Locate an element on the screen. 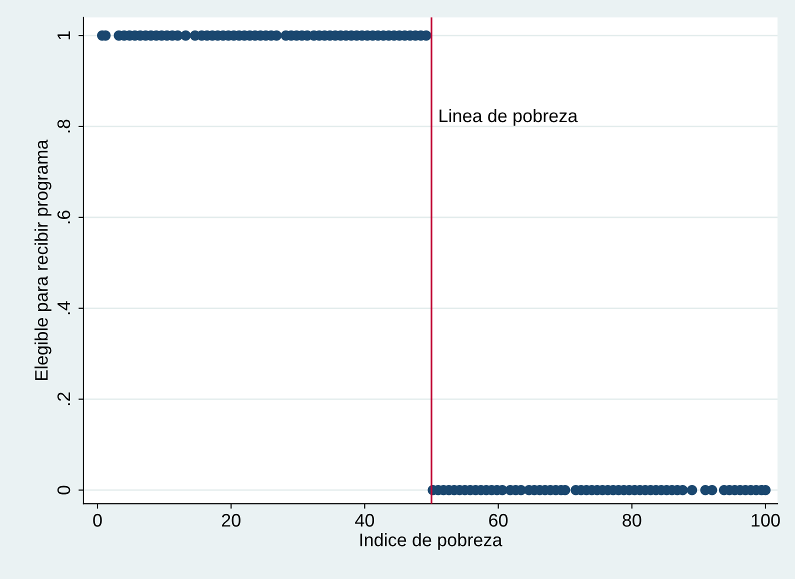  x-tick-label: 80 is located at coordinates (632, 520).